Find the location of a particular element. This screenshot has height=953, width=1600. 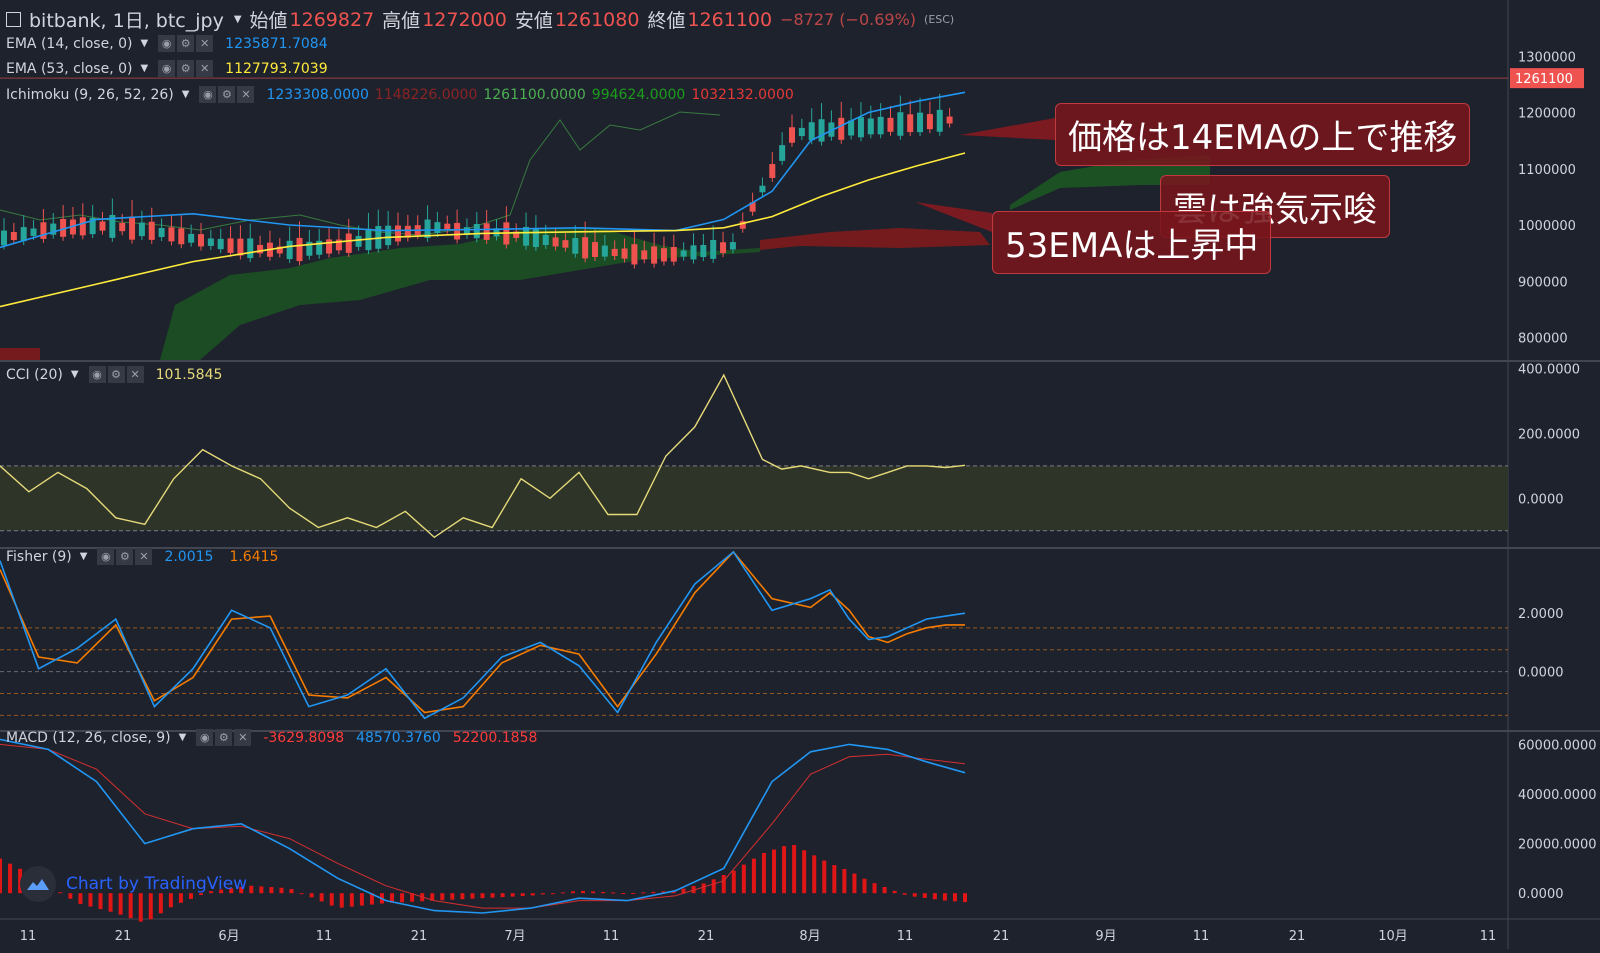

ichimoku-cloud-red is located at coordinates (875, 239).